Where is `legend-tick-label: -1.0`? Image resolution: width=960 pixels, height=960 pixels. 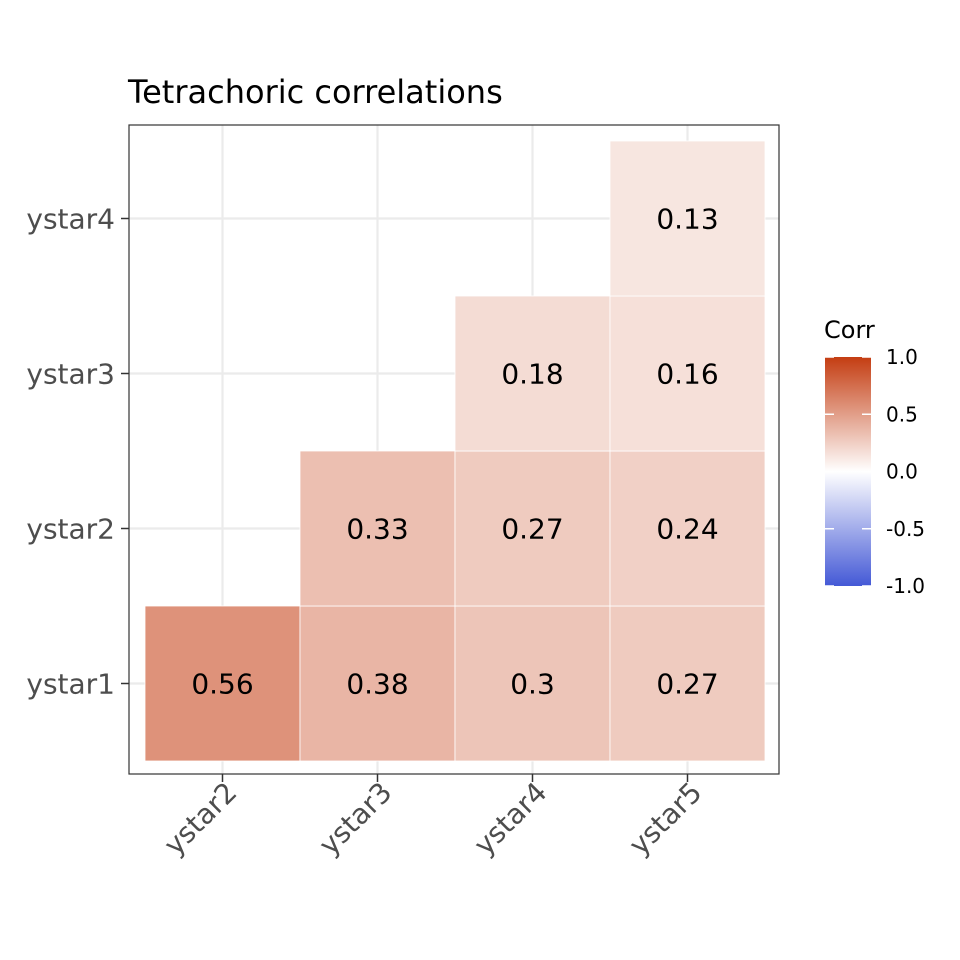 legend-tick-label: -1.0 is located at coordinates (905, 586).